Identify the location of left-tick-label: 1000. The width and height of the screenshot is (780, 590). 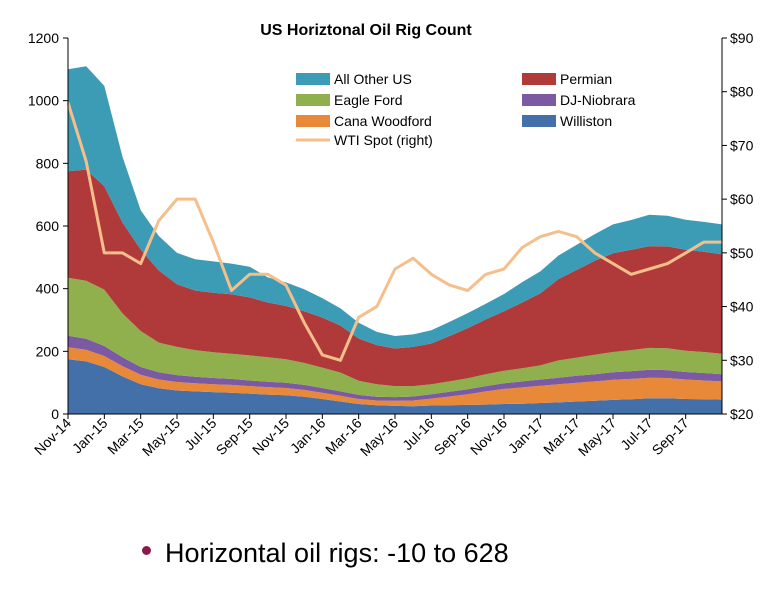
(43, 101).